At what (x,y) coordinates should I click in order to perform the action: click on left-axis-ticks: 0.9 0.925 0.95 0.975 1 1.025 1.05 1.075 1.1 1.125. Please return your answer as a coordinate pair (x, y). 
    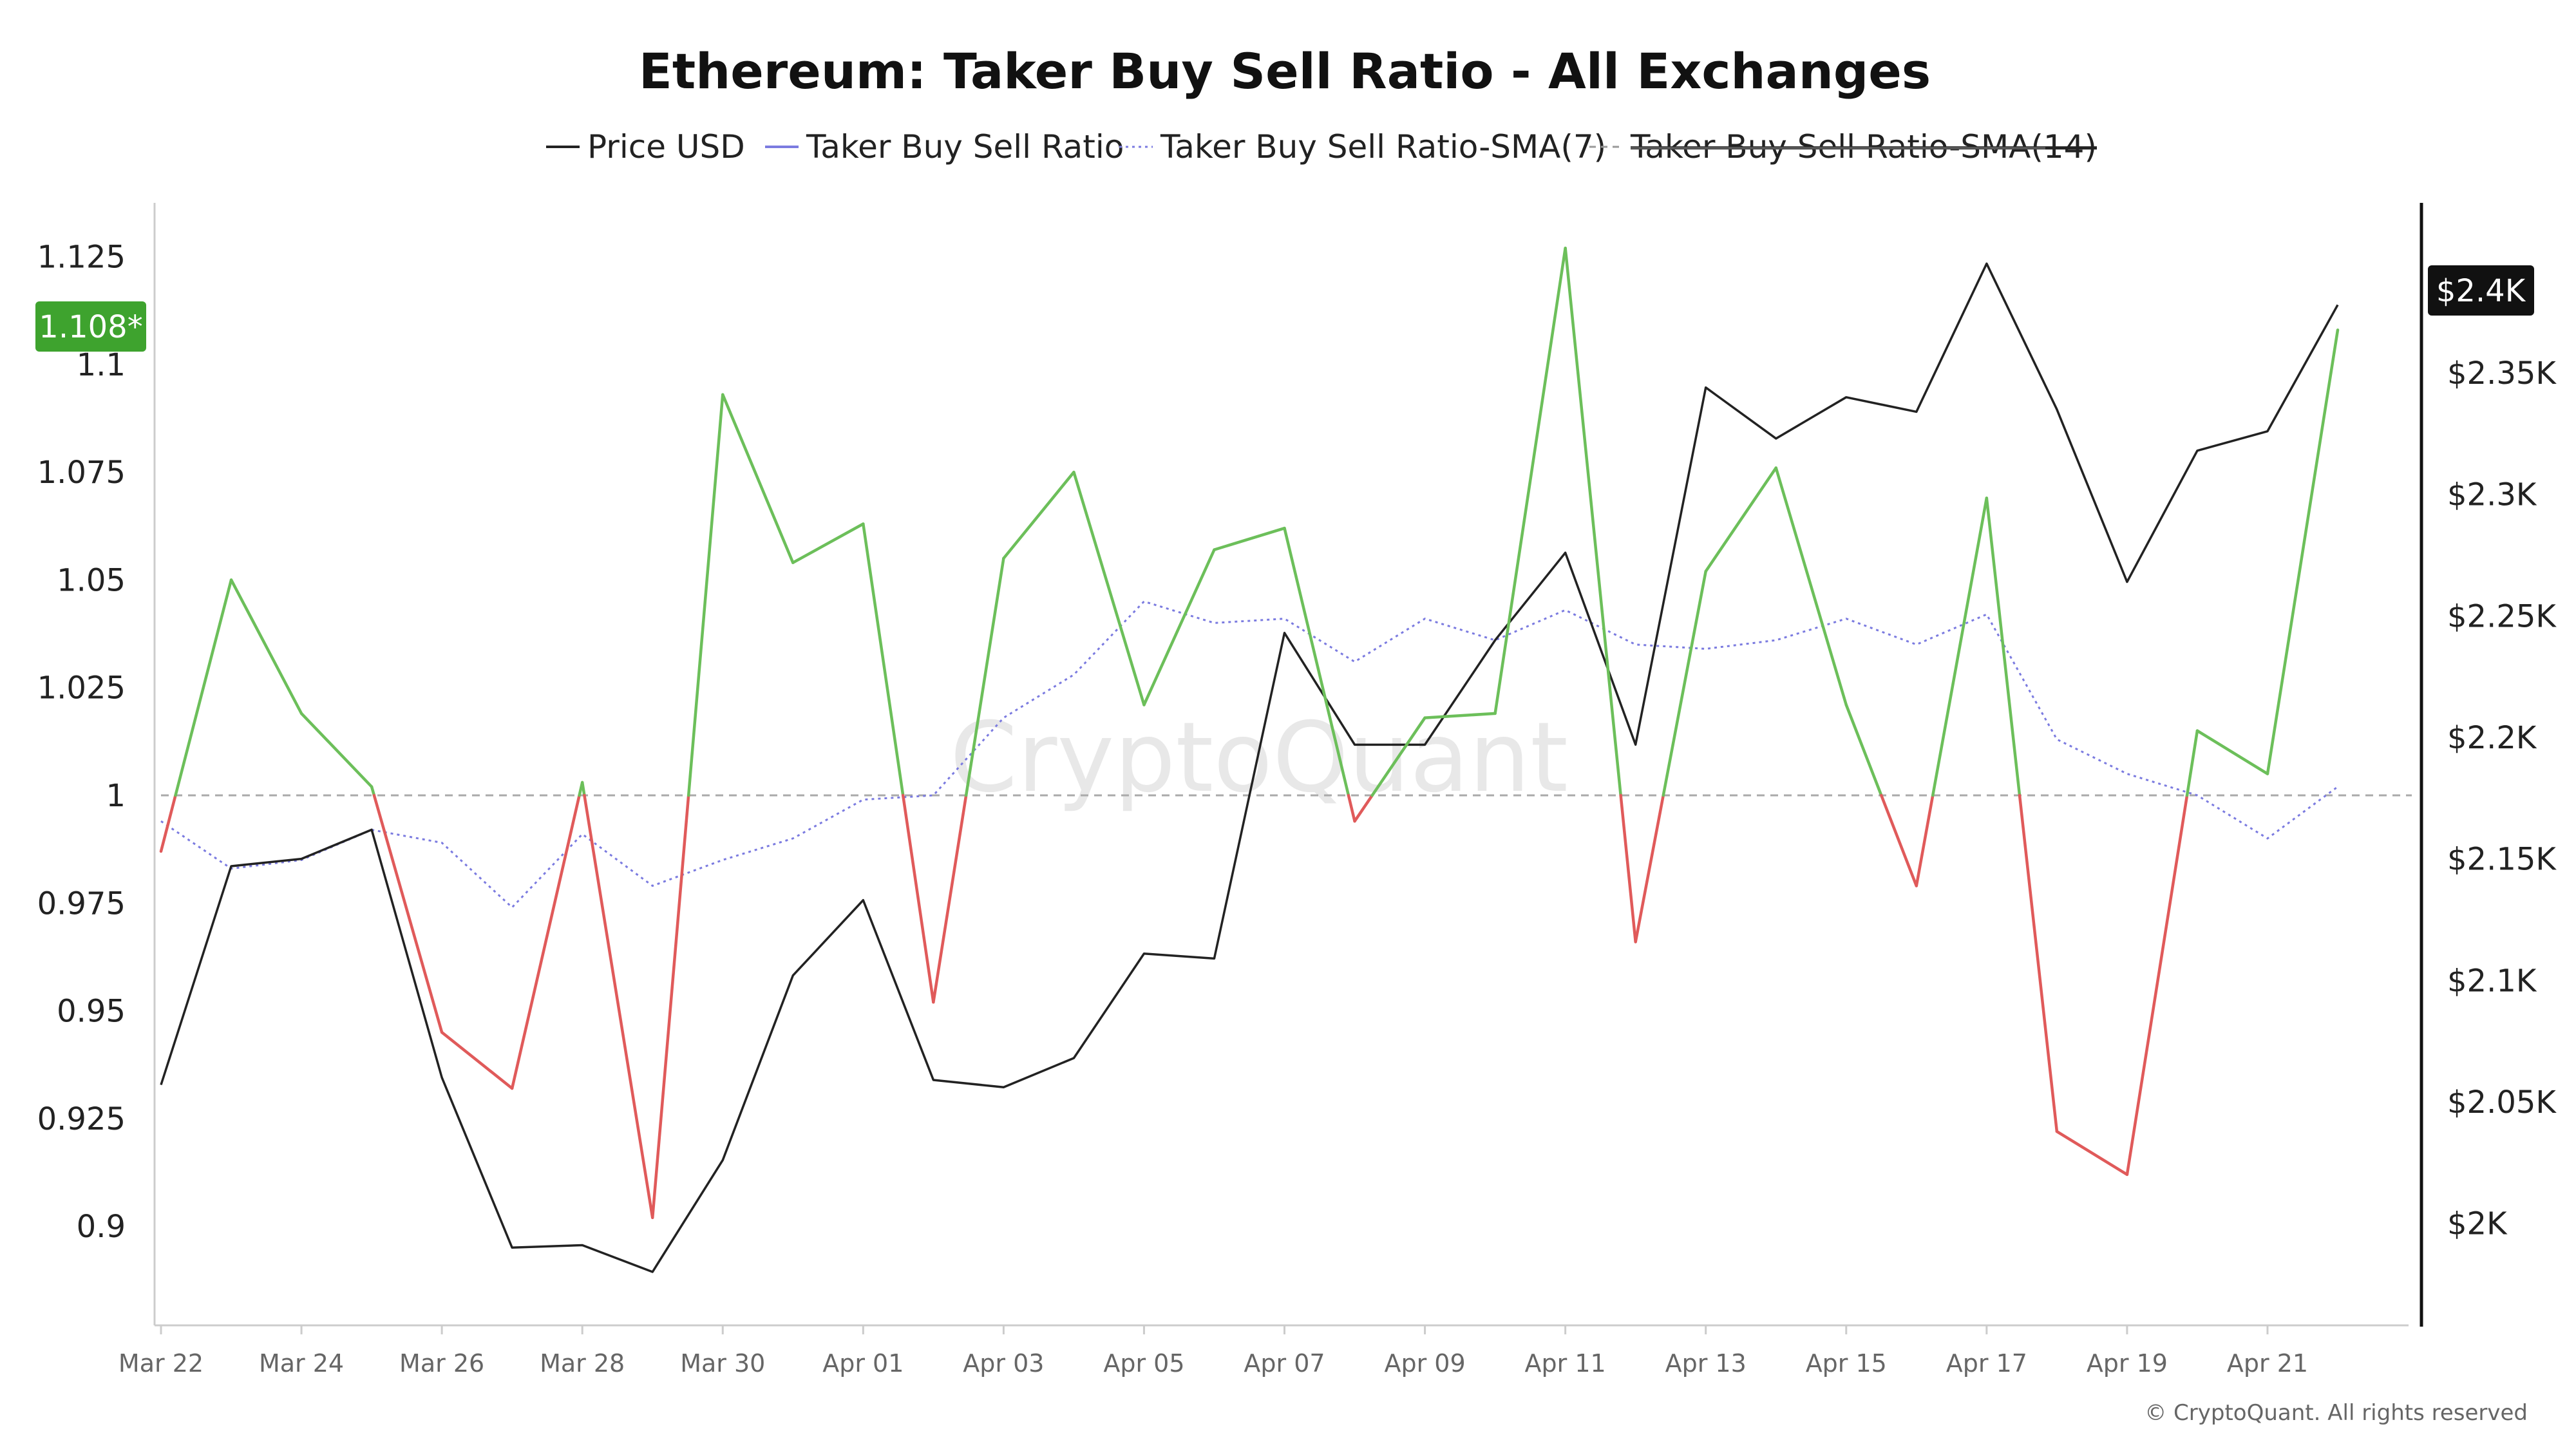
    Looking at the image, I should click on (81, 743).